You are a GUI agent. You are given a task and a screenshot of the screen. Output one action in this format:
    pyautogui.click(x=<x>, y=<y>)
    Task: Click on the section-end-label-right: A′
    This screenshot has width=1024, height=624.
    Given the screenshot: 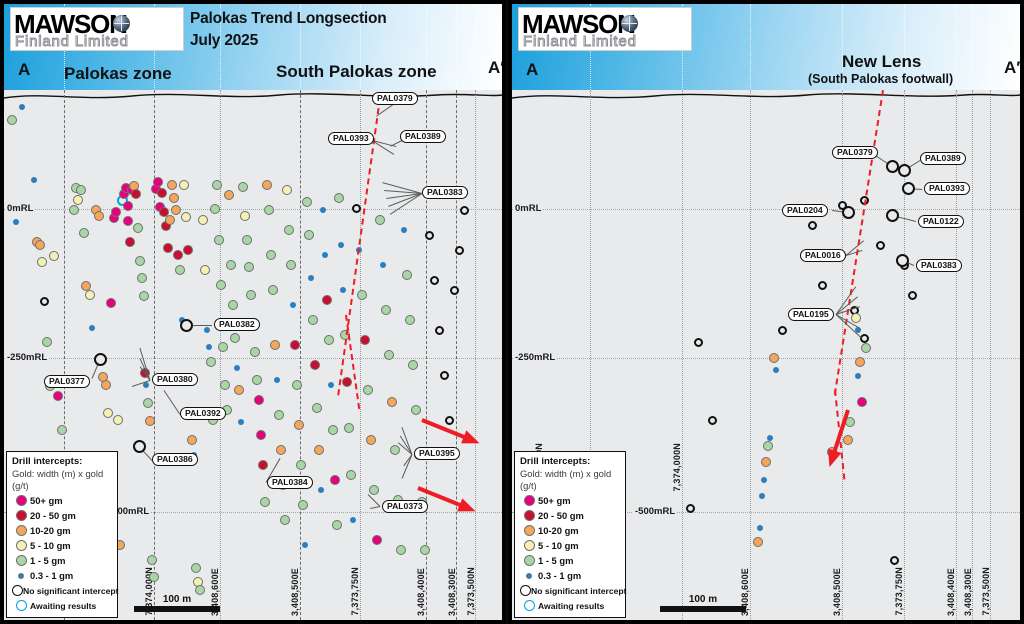 What is the action you would take?
    pyautogui.click(x=1012, y=67)
    